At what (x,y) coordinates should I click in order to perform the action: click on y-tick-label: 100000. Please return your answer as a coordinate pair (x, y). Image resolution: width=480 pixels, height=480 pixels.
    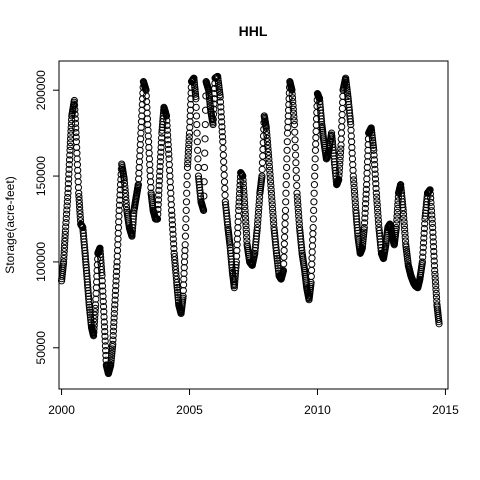
    Looking at the image, I should click on (41, 262).